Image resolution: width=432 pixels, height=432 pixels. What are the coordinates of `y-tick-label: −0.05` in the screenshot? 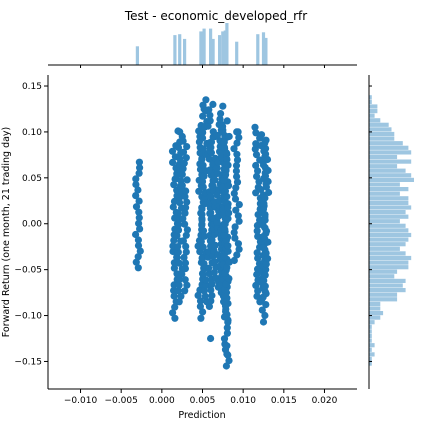 It's located at (28, 271).